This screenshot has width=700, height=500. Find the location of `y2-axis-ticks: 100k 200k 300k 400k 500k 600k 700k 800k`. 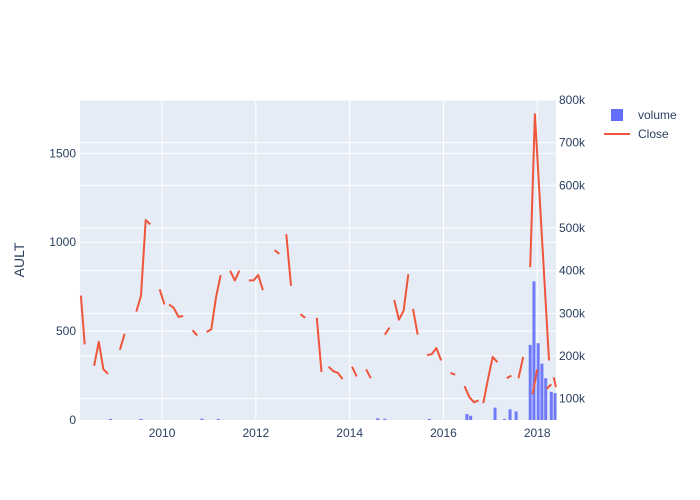

y2-axis-ticks: 100k 200k 300k 400k 500k 600k 700k 800k is located at coordinates (572, 249).